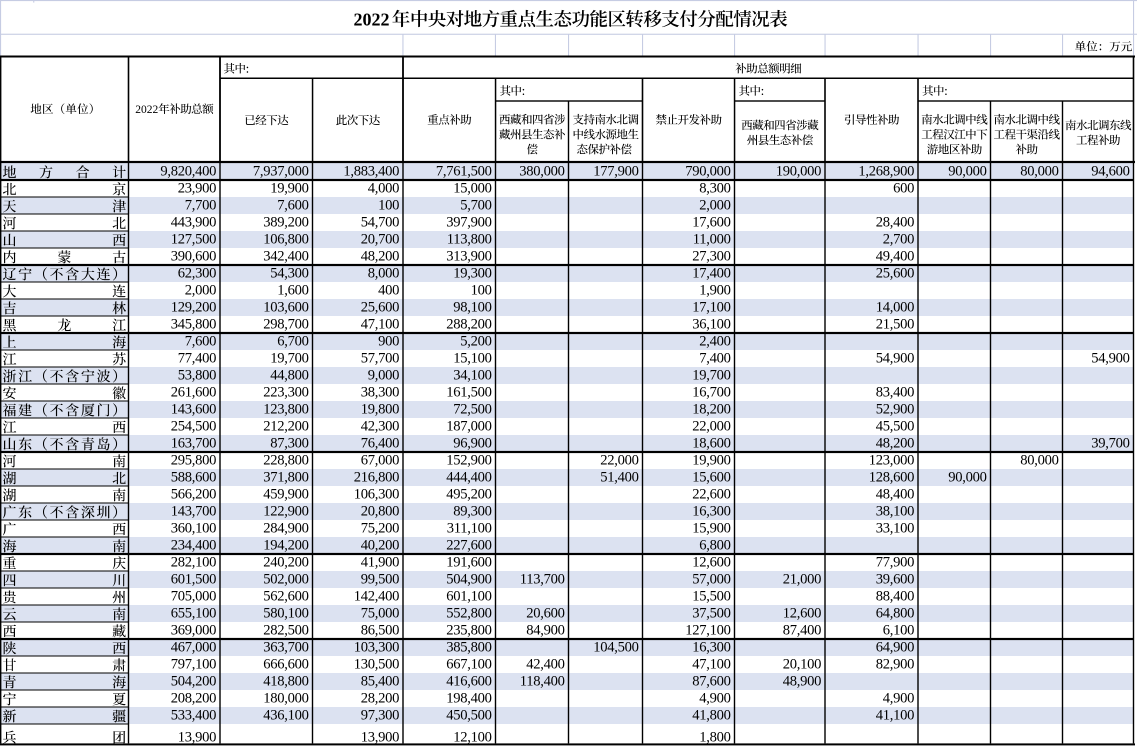  What do you see at coordinates (475, 206) in the screenshot?
I see `svg-text: 5,700` at bounding box center [475, 206].